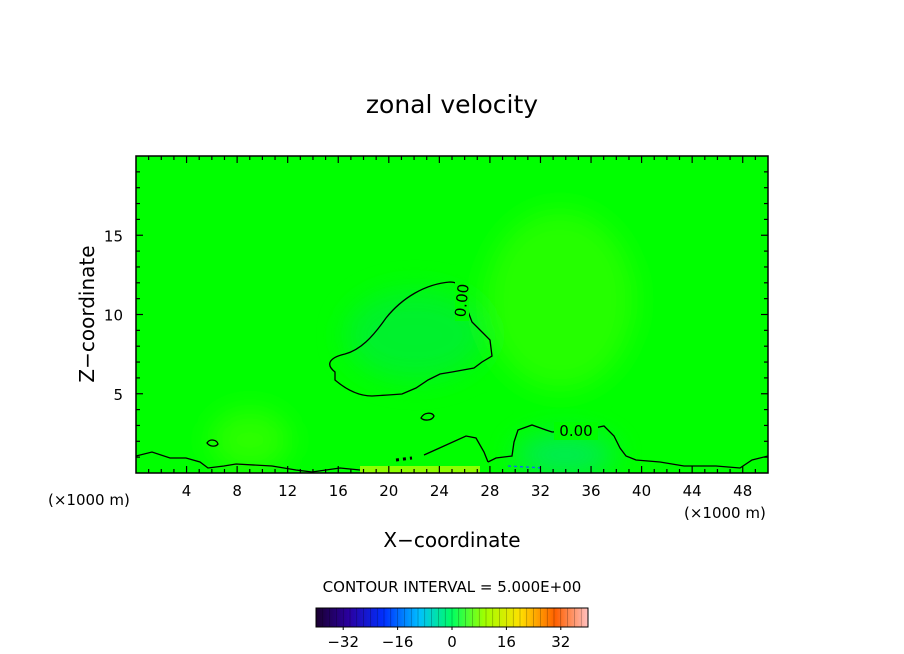  What do you see at coordinates (87, 313) in the screenshot?
I see `y-axis-title: Z−coordinate` at bounding box center [87, 313].